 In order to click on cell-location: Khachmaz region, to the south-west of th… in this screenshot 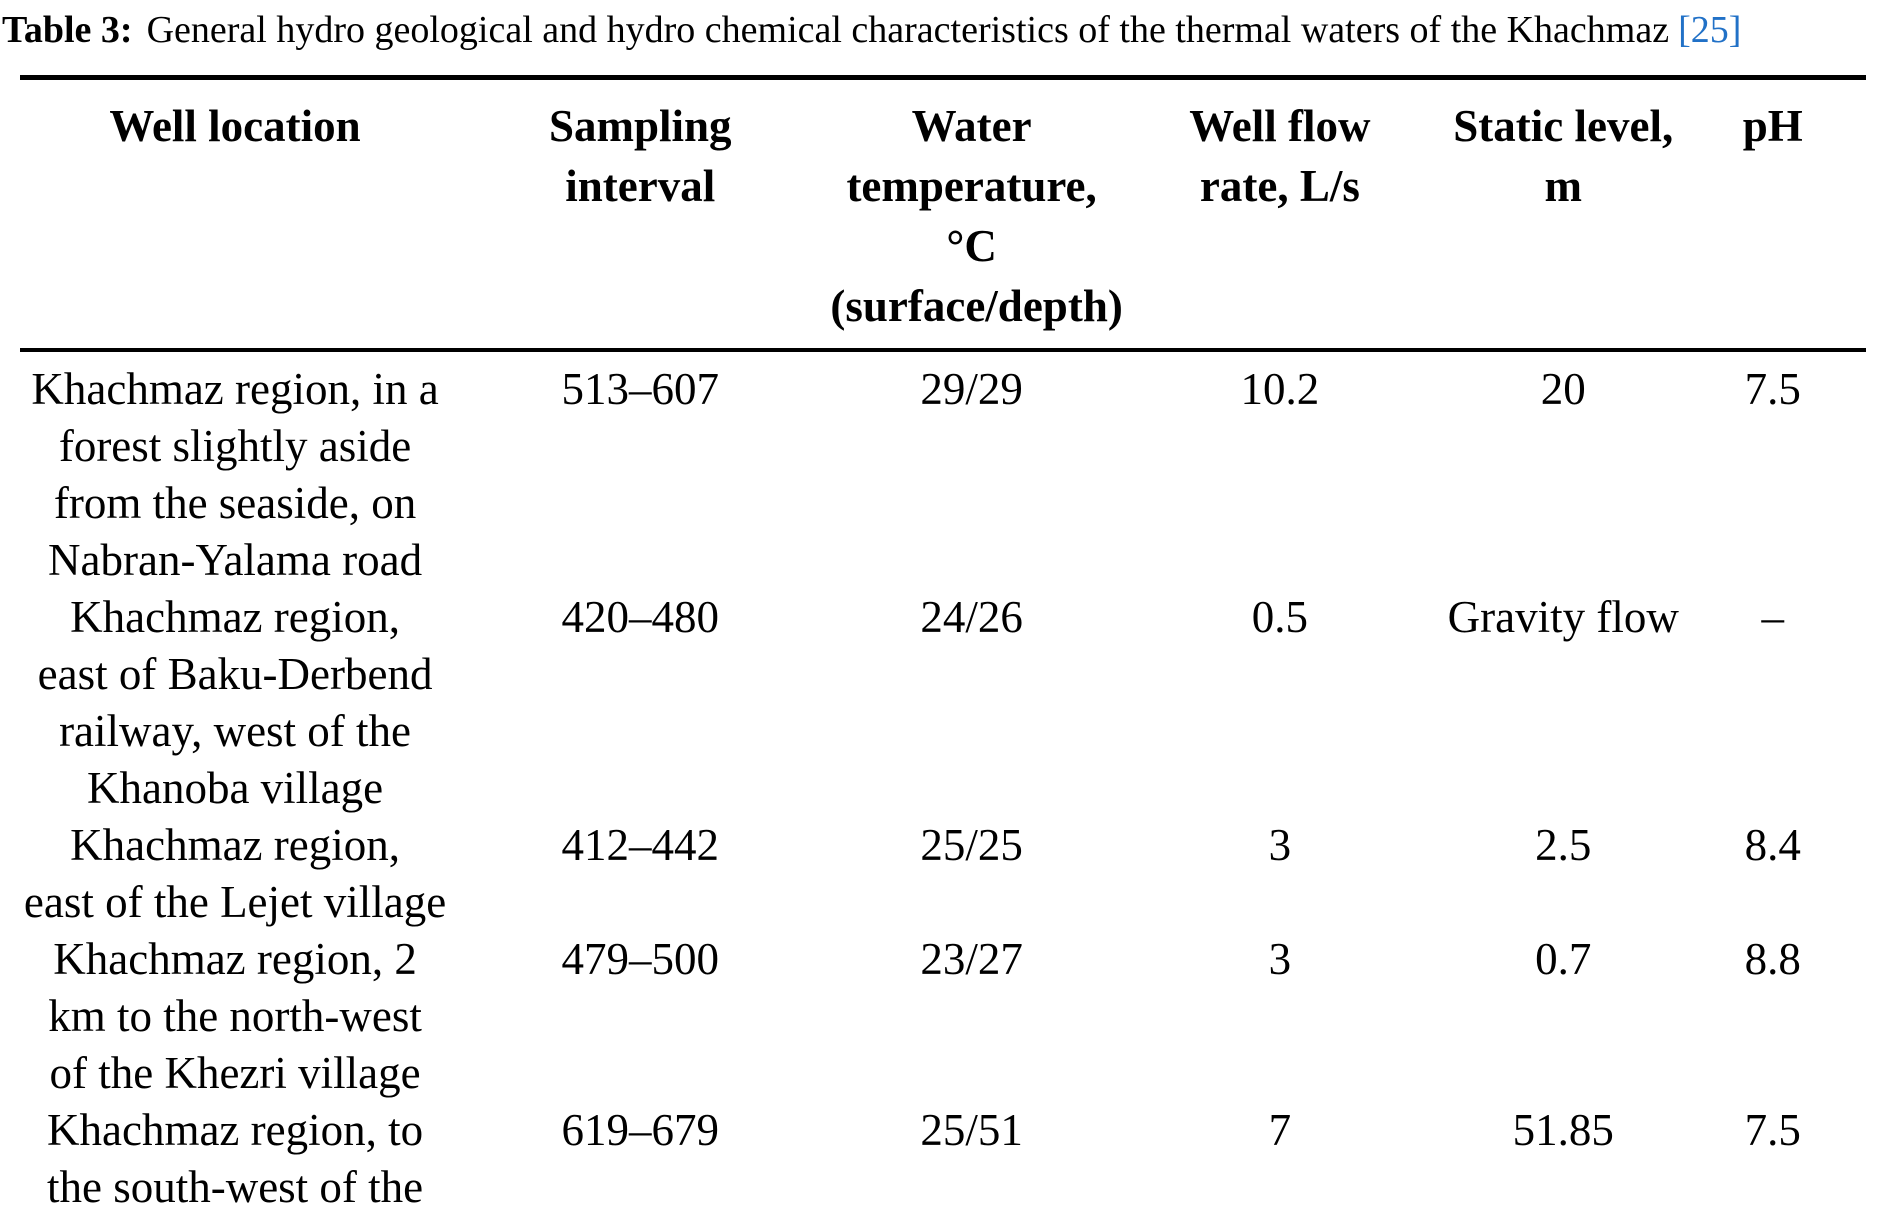, I will do `click(235, 1158)`.